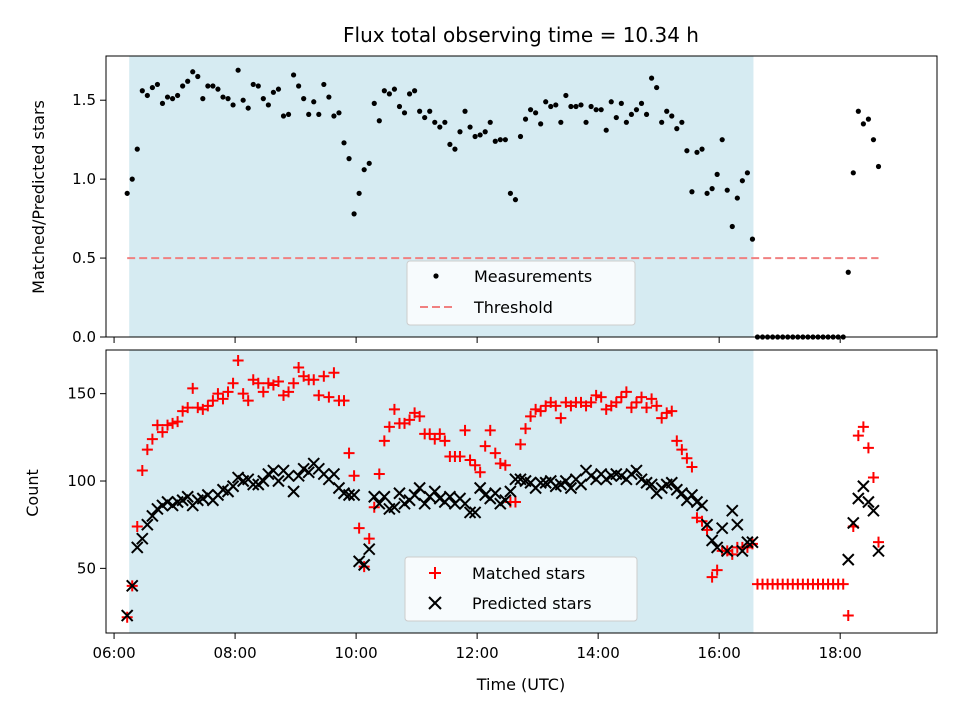 The image size is (960, 720). I want to click on top-panel-x-ticks, so click(477, 340).